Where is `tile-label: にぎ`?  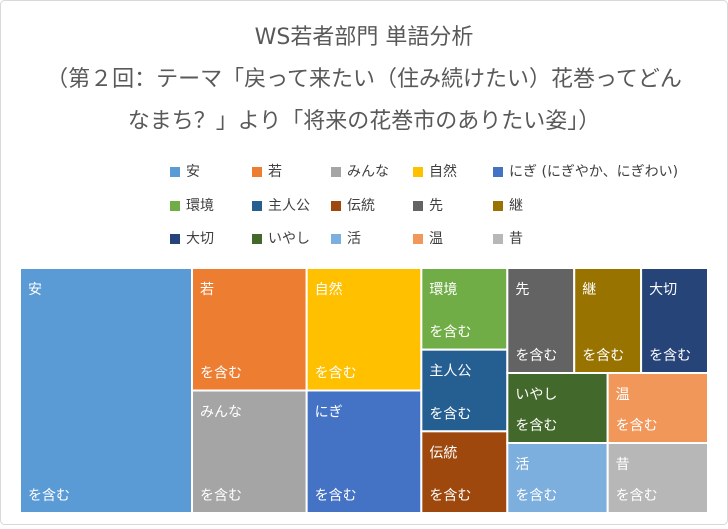 tile-label: にぎ is located at coordinates (329, 413).